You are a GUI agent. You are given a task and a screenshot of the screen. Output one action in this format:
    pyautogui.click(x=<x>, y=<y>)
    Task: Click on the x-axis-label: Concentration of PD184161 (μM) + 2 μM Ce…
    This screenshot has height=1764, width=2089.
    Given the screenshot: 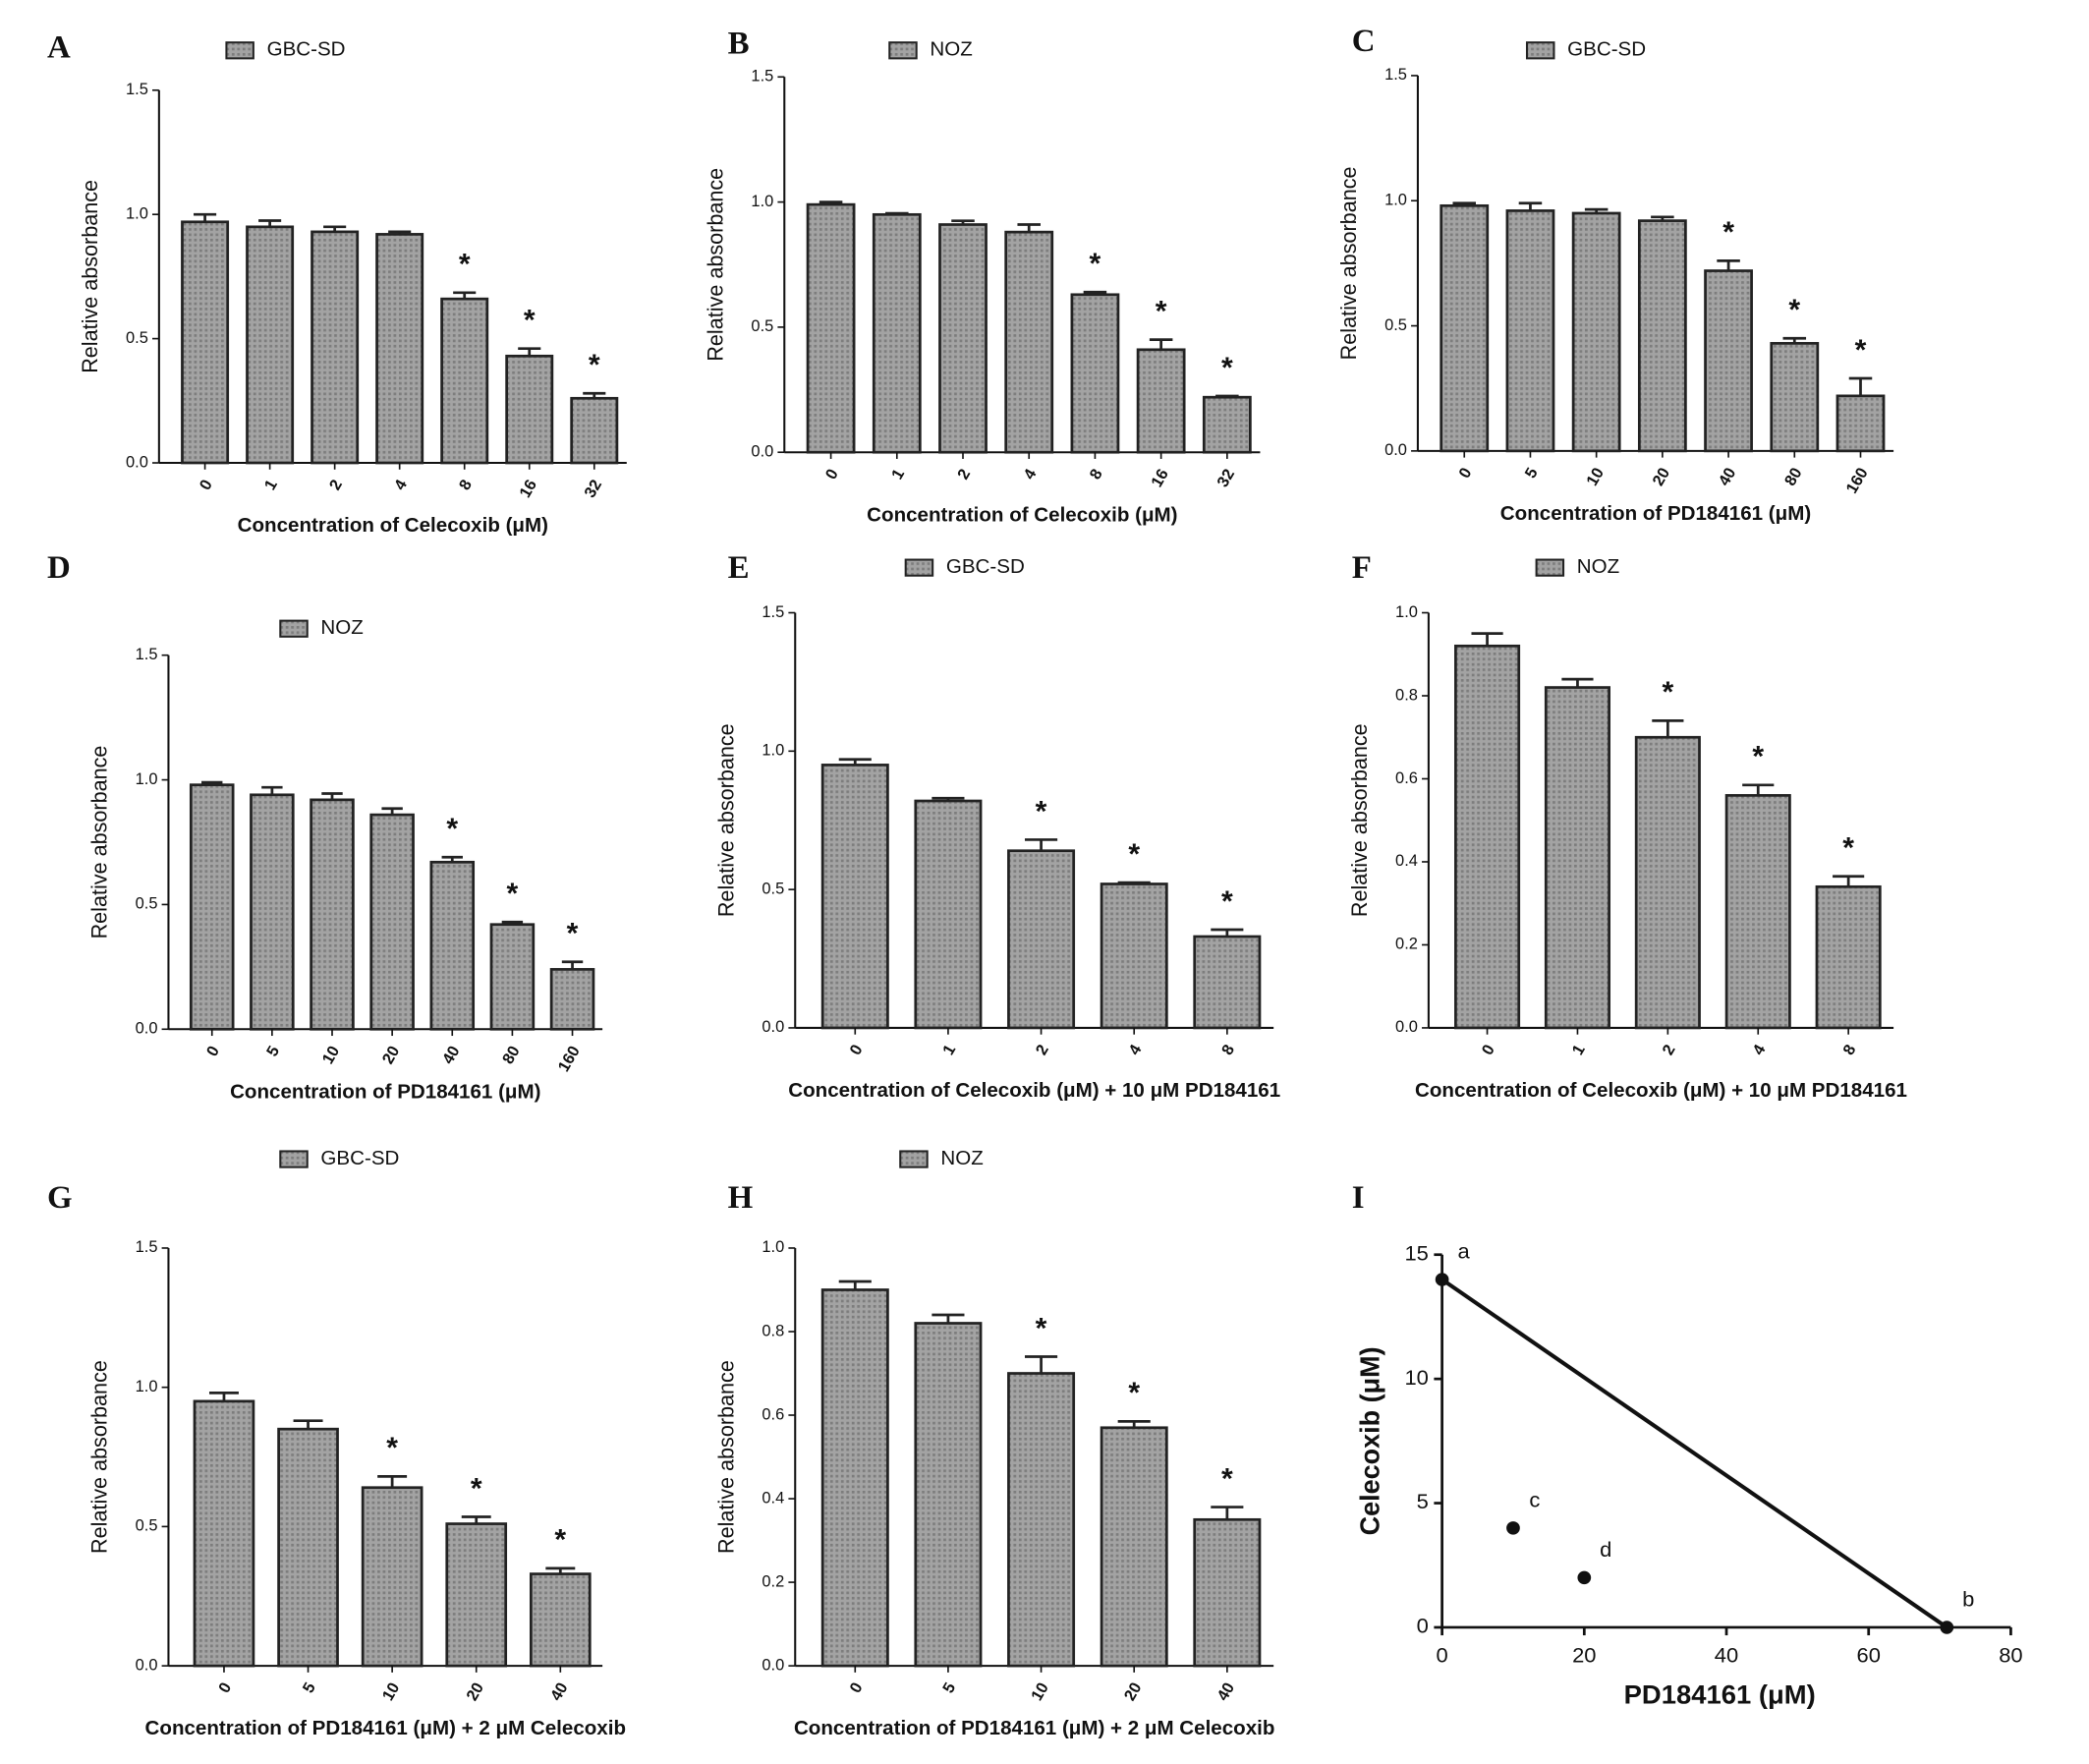 What is the action you would take?
    pyautogui.click(x=386, y=1729)
    